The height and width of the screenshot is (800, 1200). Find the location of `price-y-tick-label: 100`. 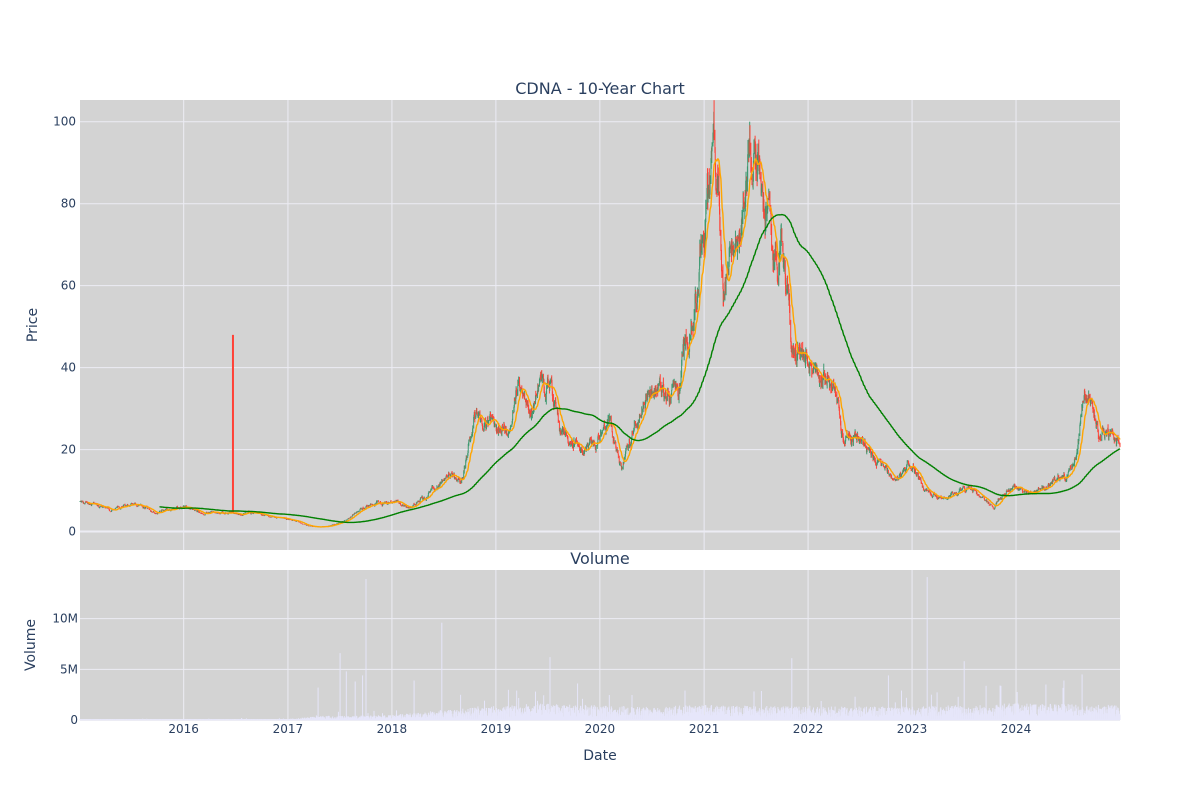

price-y-tick-label: 100 is located at coordinates (64, 122).